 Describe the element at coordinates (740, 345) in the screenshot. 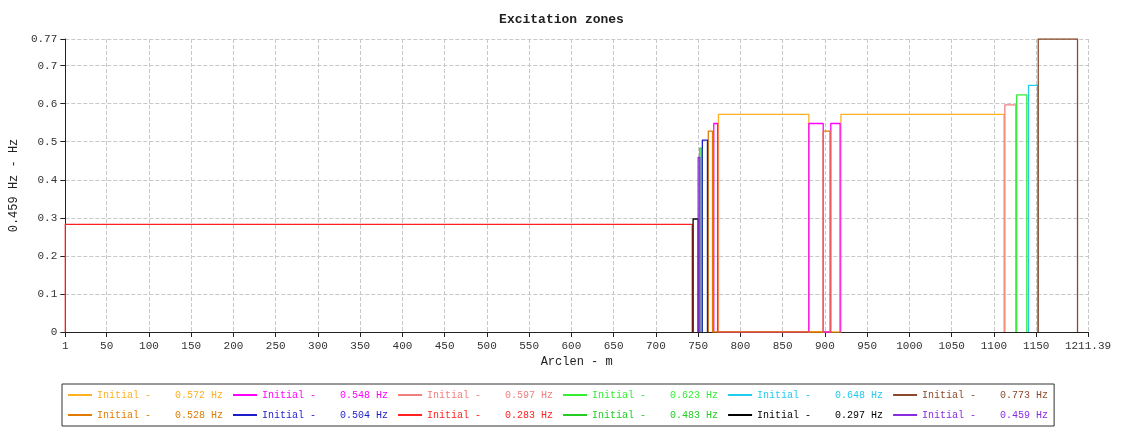

I see `x-tick-label: 800` at that location.